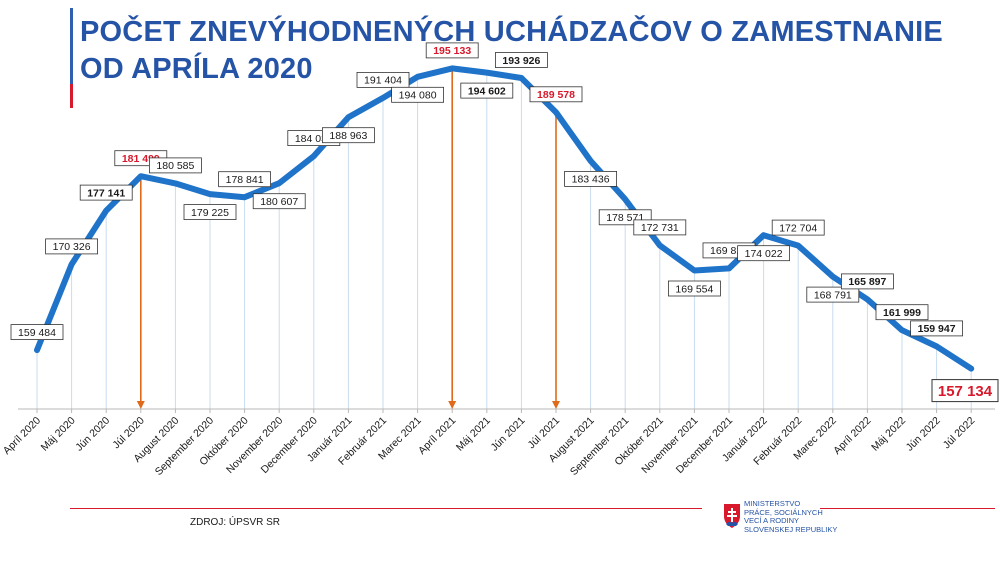 This screenshot has height=564, width=1000. Describe the element at coordinates (783, 512) in the screenshot. I see `ministry-line-2: PRÁCE, SOCIÁLNYCH` at that location.